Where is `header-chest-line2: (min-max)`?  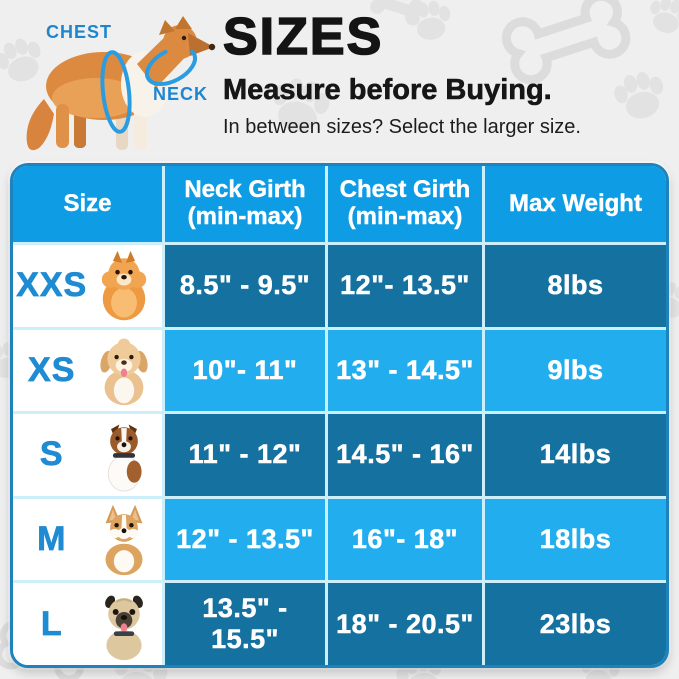
header-chest-line2: (min-max) is located at coordinates (405, 216).